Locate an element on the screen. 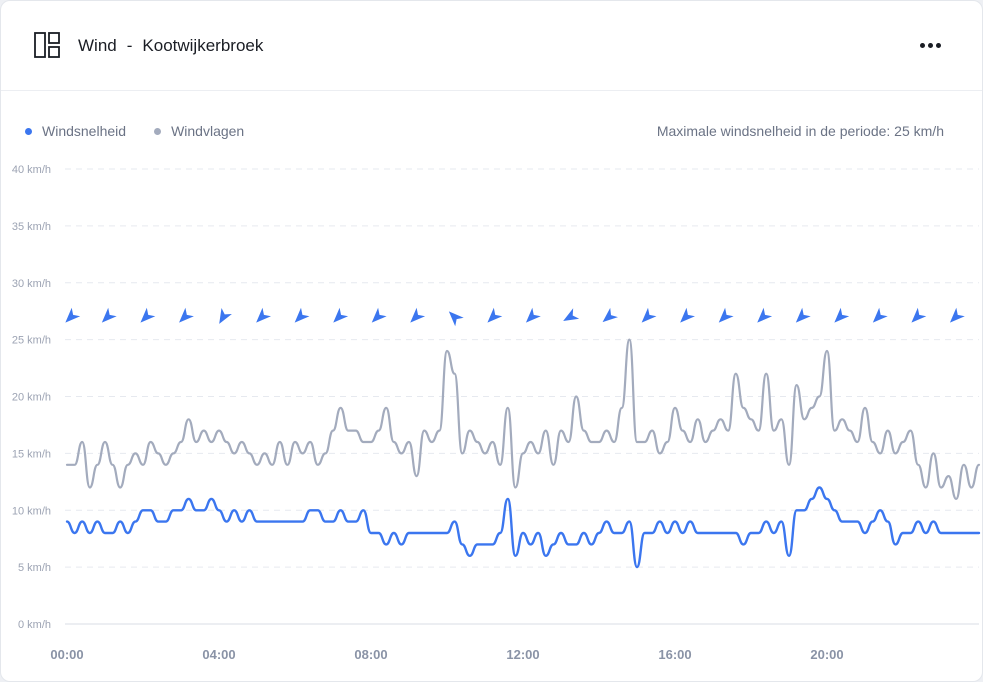  y-tick-label: 15 km/h is located at coordinates (31, 454).